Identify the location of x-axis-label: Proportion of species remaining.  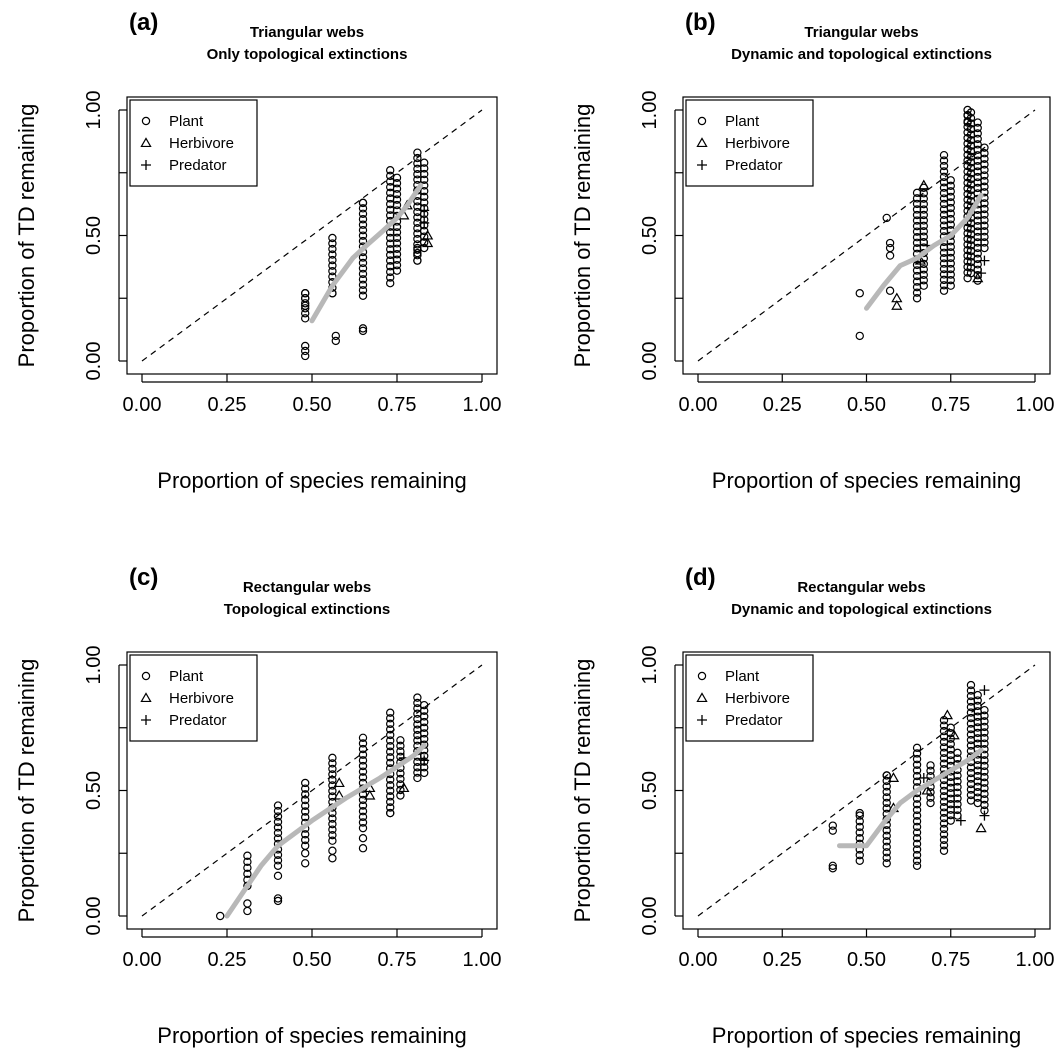
(311, 480).